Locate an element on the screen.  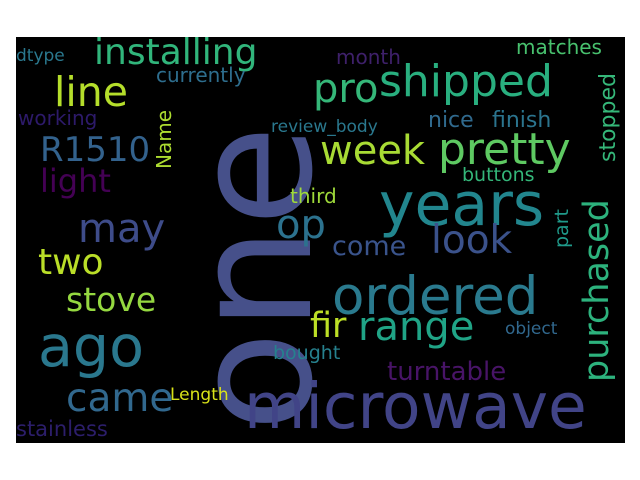
word-pretty: pretty is located at coordinates (504, 149).